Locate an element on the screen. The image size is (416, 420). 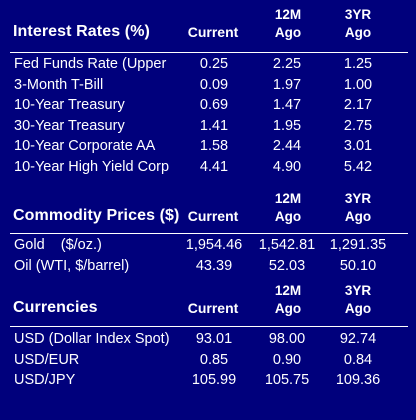
value-12m: 98.00 is located at coordinates (287, 339).